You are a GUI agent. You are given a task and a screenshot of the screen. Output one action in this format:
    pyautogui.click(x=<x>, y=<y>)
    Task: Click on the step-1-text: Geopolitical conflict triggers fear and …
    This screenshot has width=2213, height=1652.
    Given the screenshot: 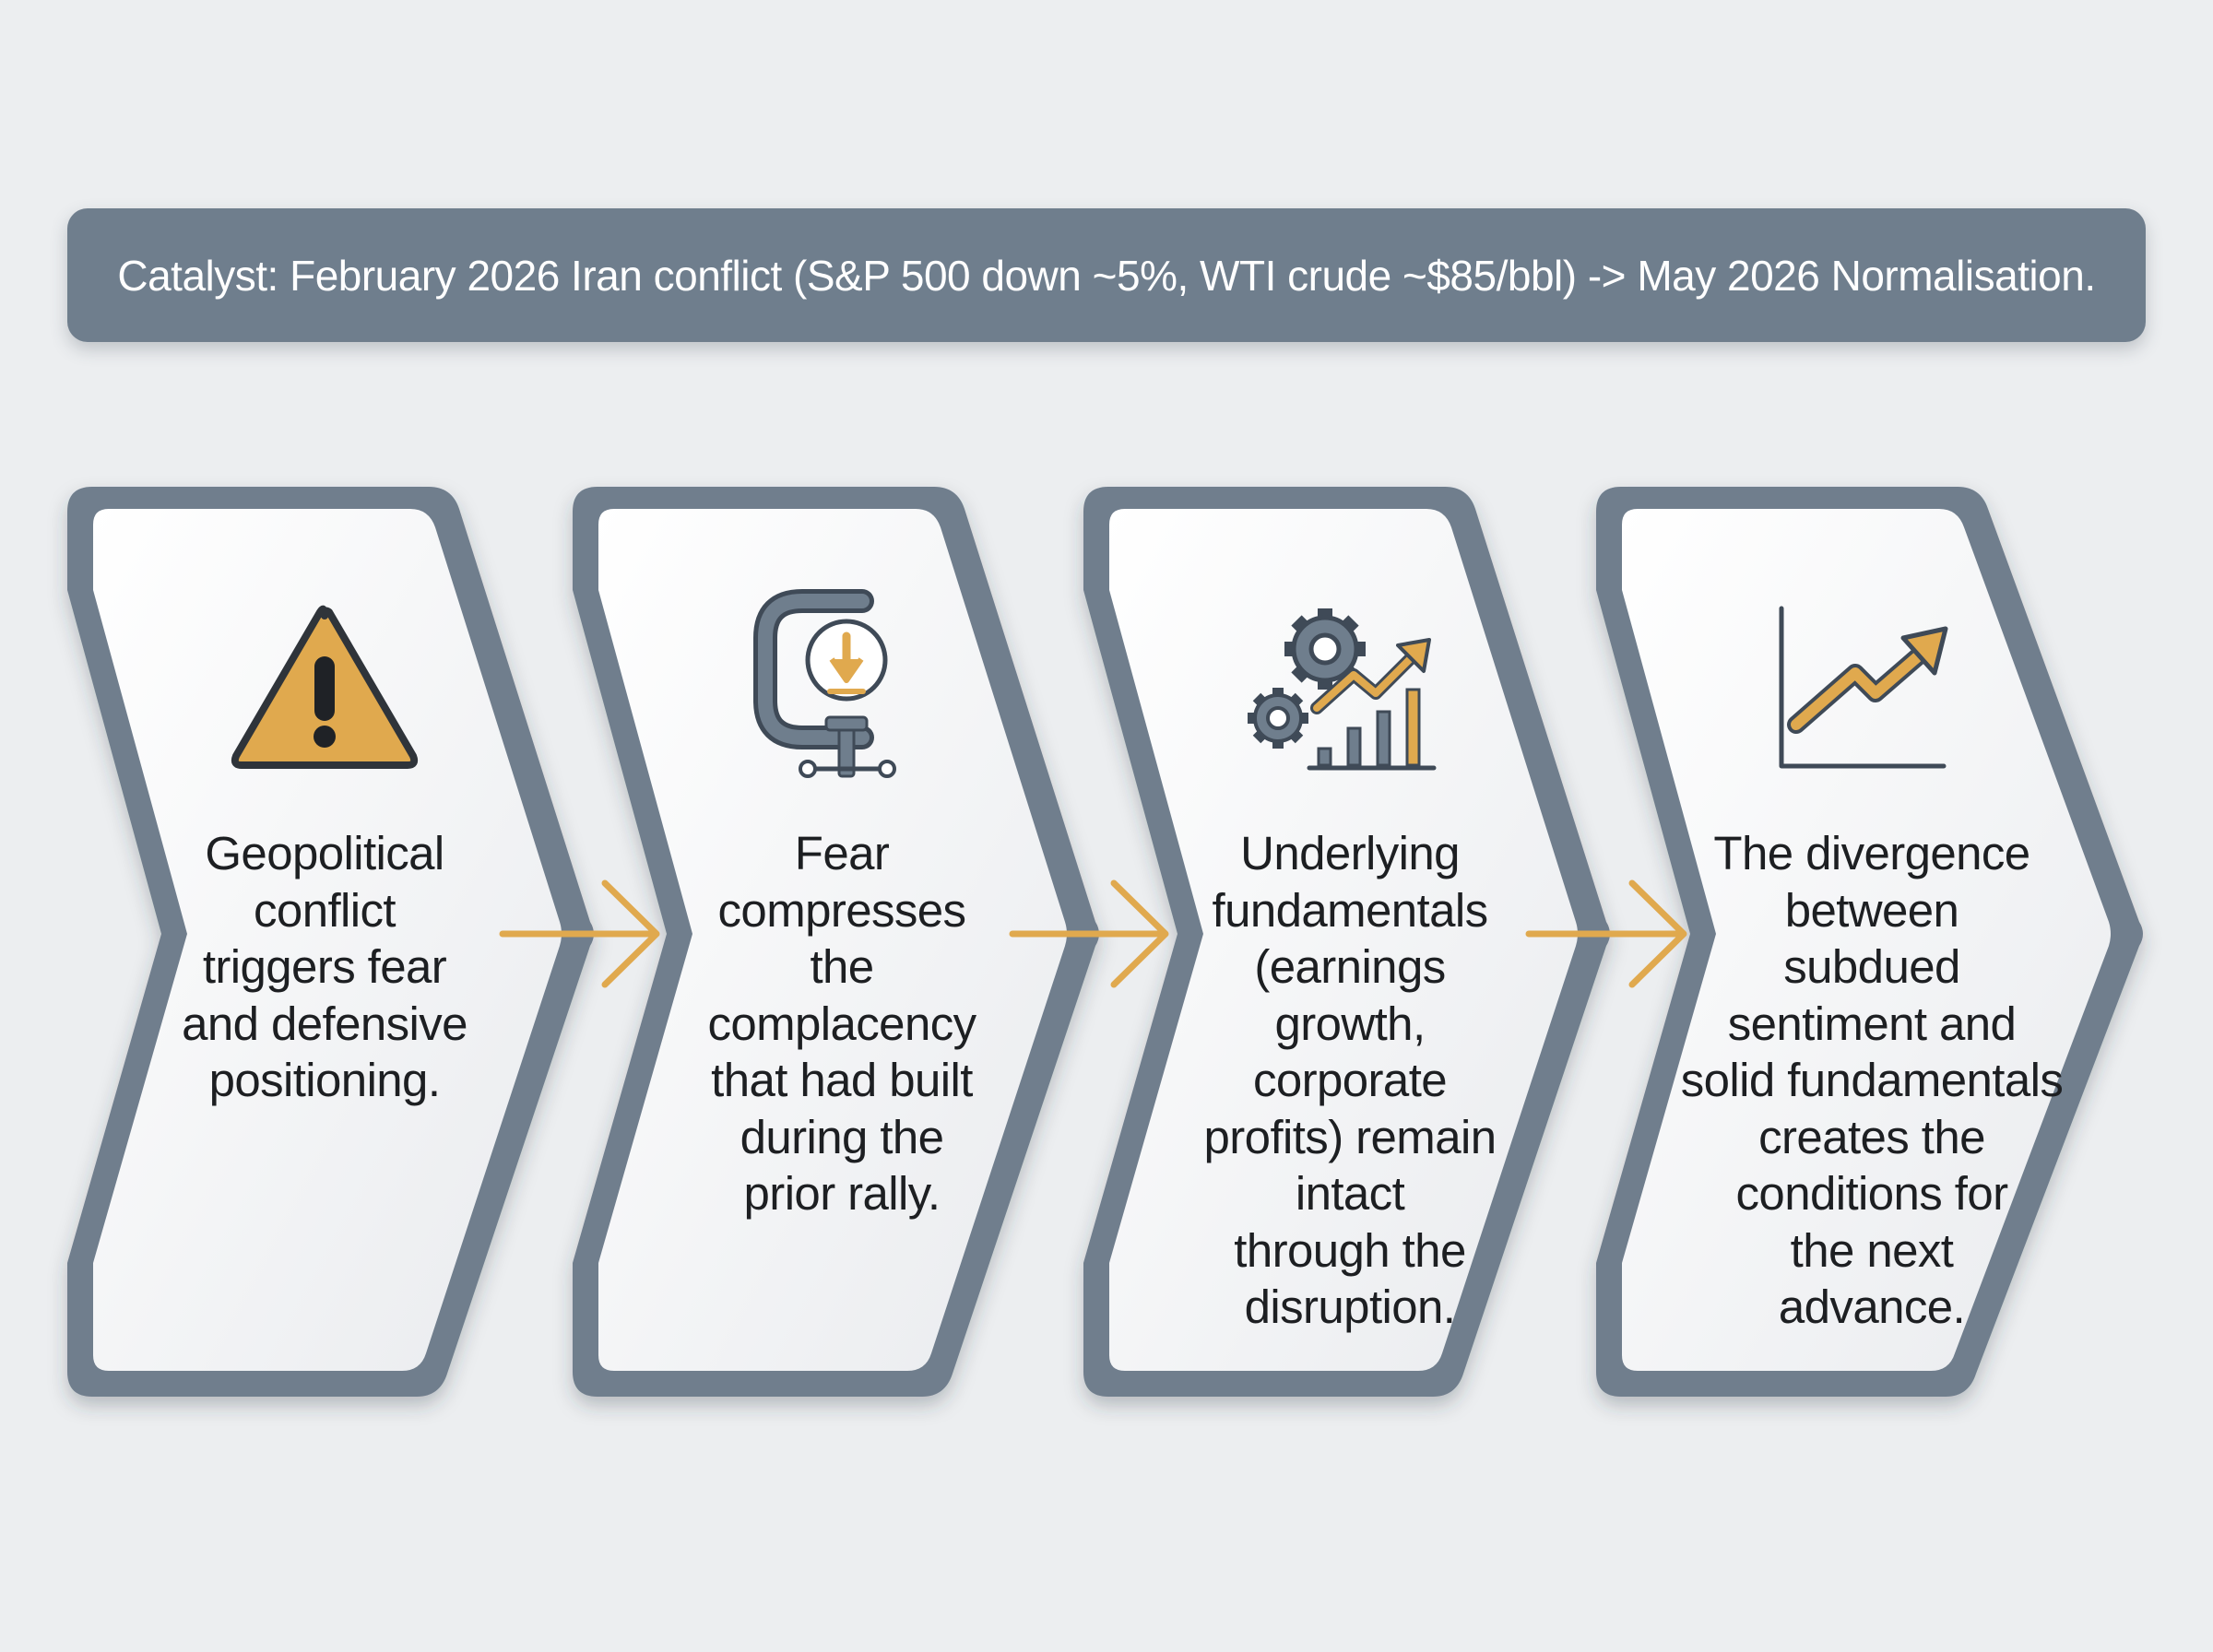 What is the action you would take?
    pyautogui.click(x=324, y=967)
    